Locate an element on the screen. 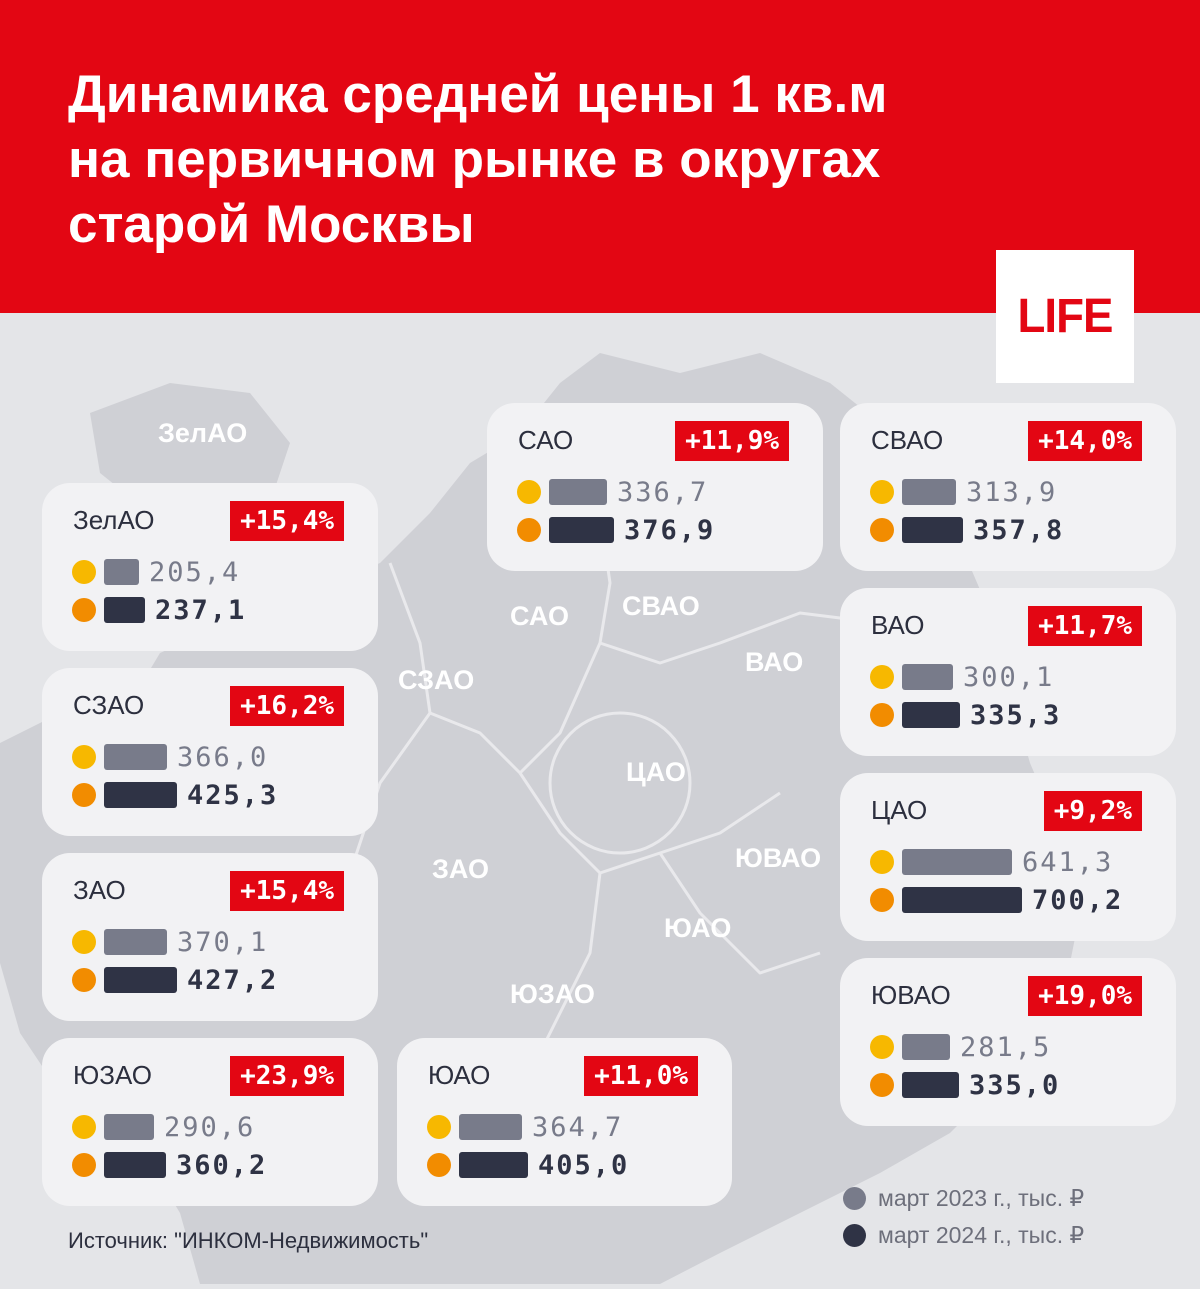  value-2023: 313,9 is located at coordinates (1012, 492).